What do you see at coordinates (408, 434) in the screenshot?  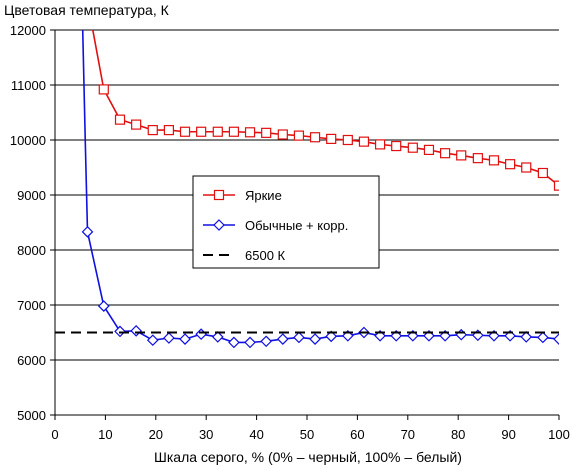 I see `x-tick-label-7: 70` at bounding box center [408, 434].